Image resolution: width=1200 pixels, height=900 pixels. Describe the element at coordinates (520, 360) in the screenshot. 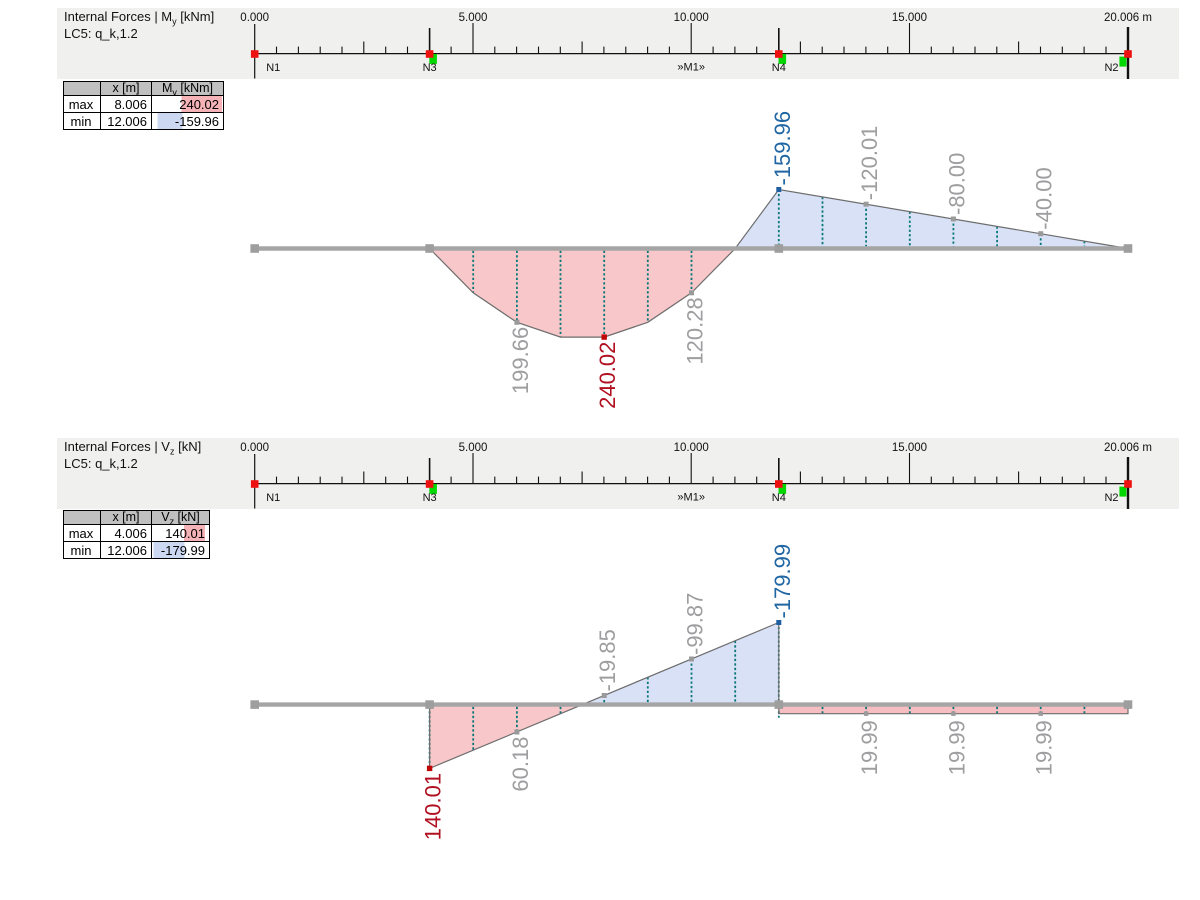

I see `svg-text: 199.66` at that location.